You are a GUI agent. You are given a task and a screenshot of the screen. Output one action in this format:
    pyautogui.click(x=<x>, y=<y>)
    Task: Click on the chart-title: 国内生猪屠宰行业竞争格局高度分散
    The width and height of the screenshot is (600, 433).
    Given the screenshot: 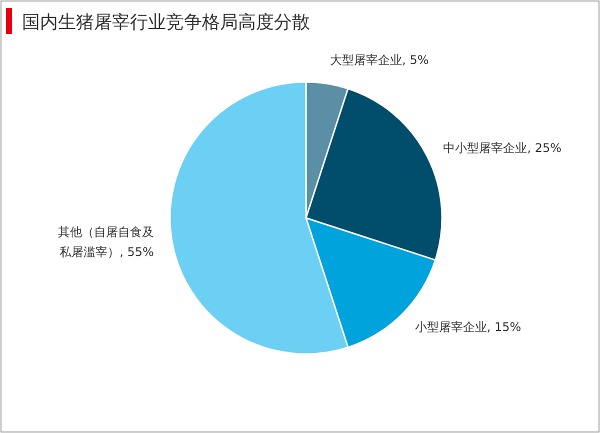 What is the action you would take?
    pyautogui.click(x=166, y=22)
    